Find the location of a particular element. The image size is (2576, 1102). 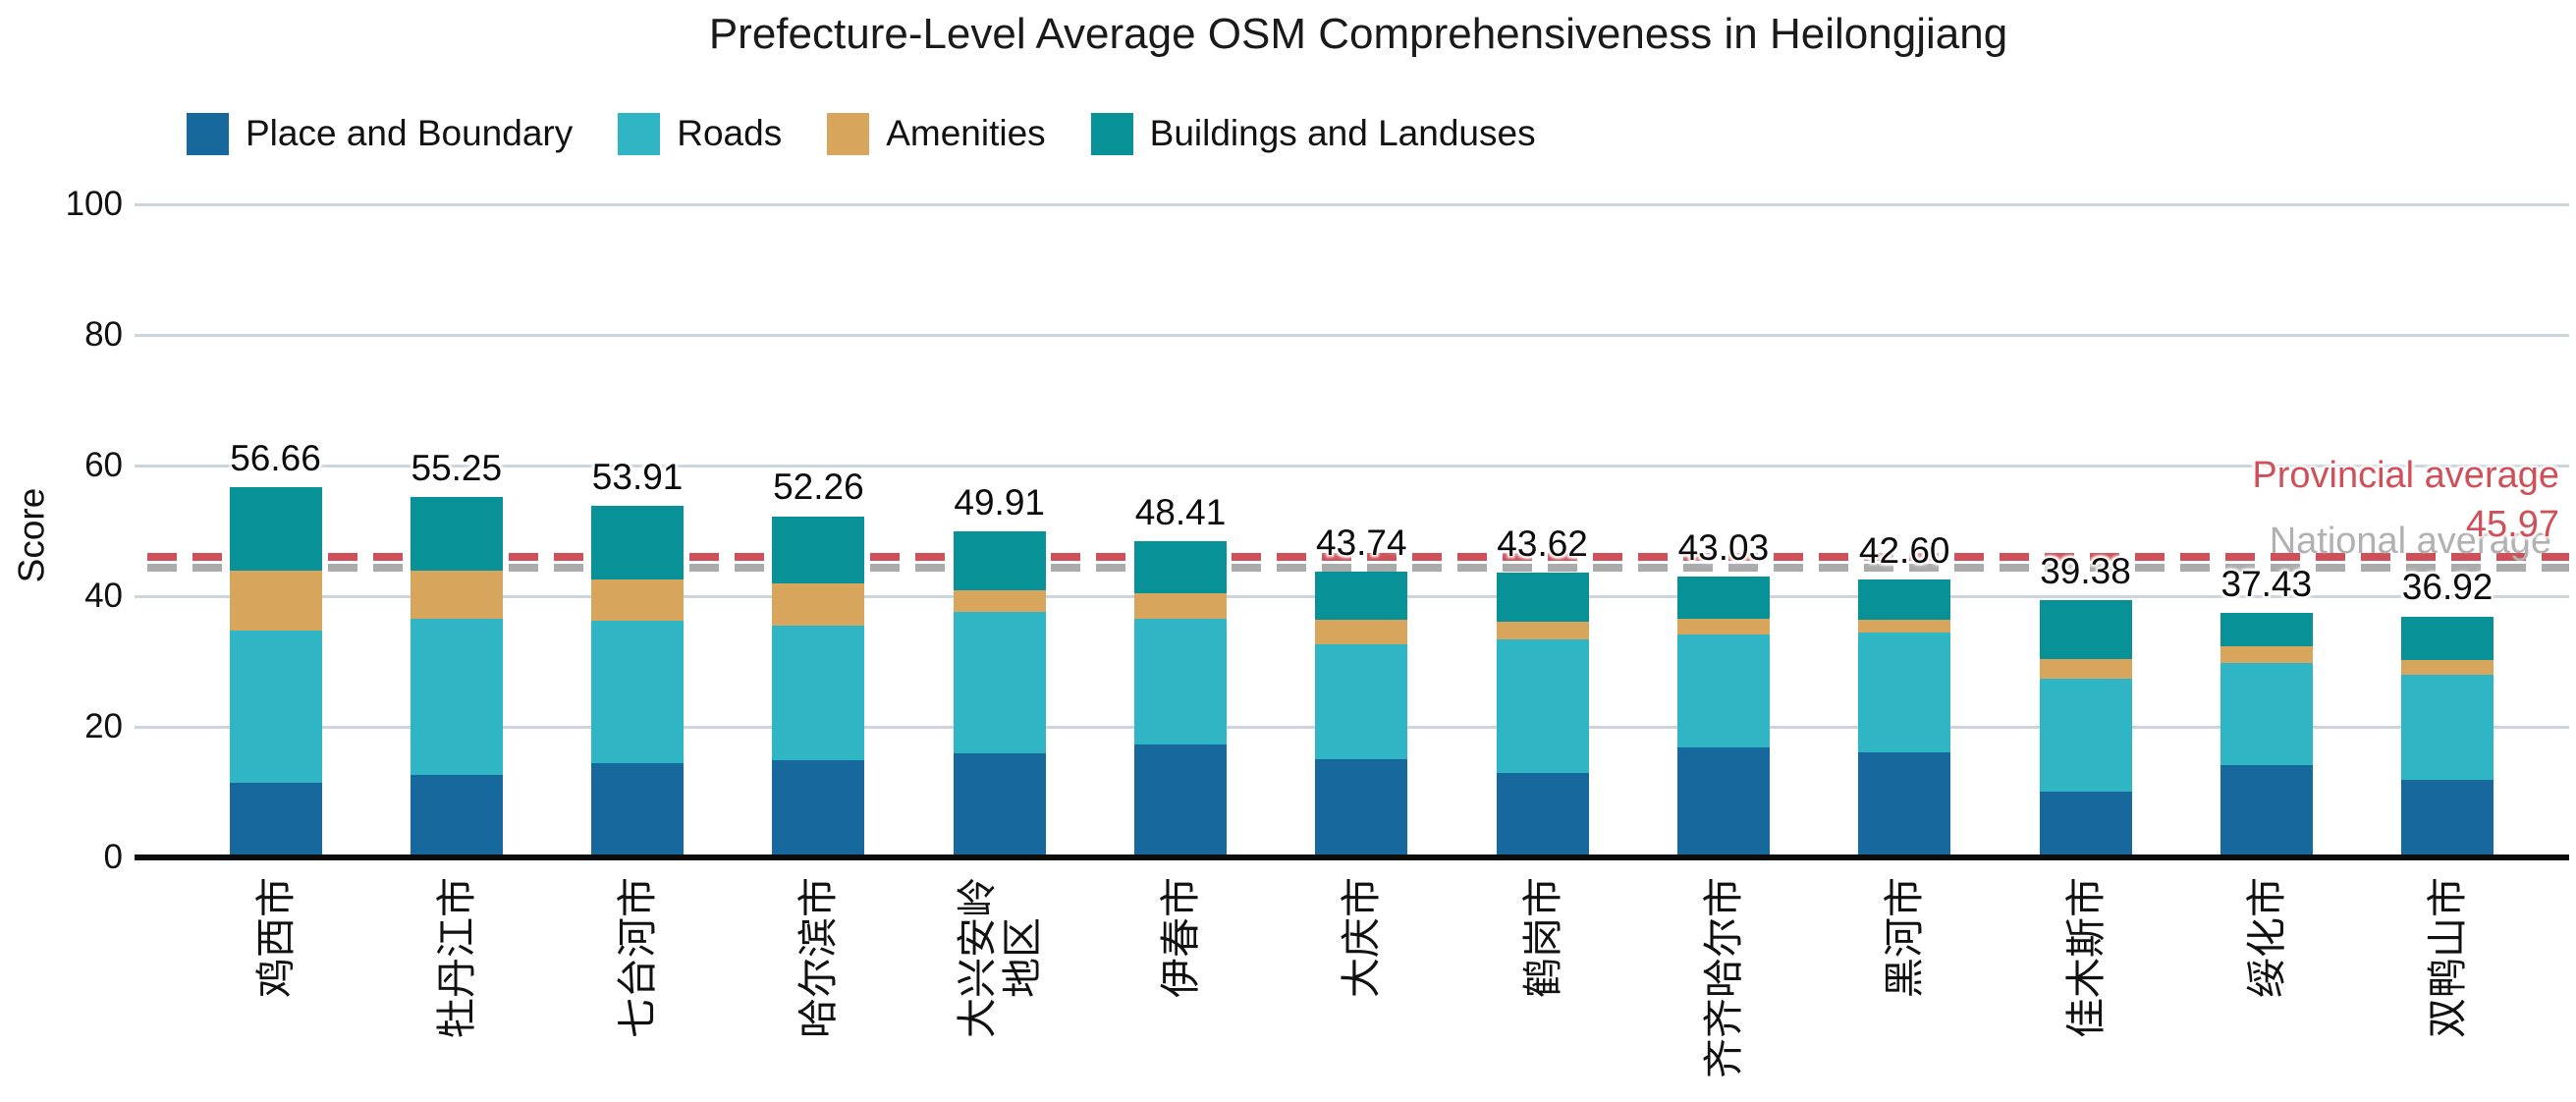

national-average-label: National average is located at coordinates (2410, 542).